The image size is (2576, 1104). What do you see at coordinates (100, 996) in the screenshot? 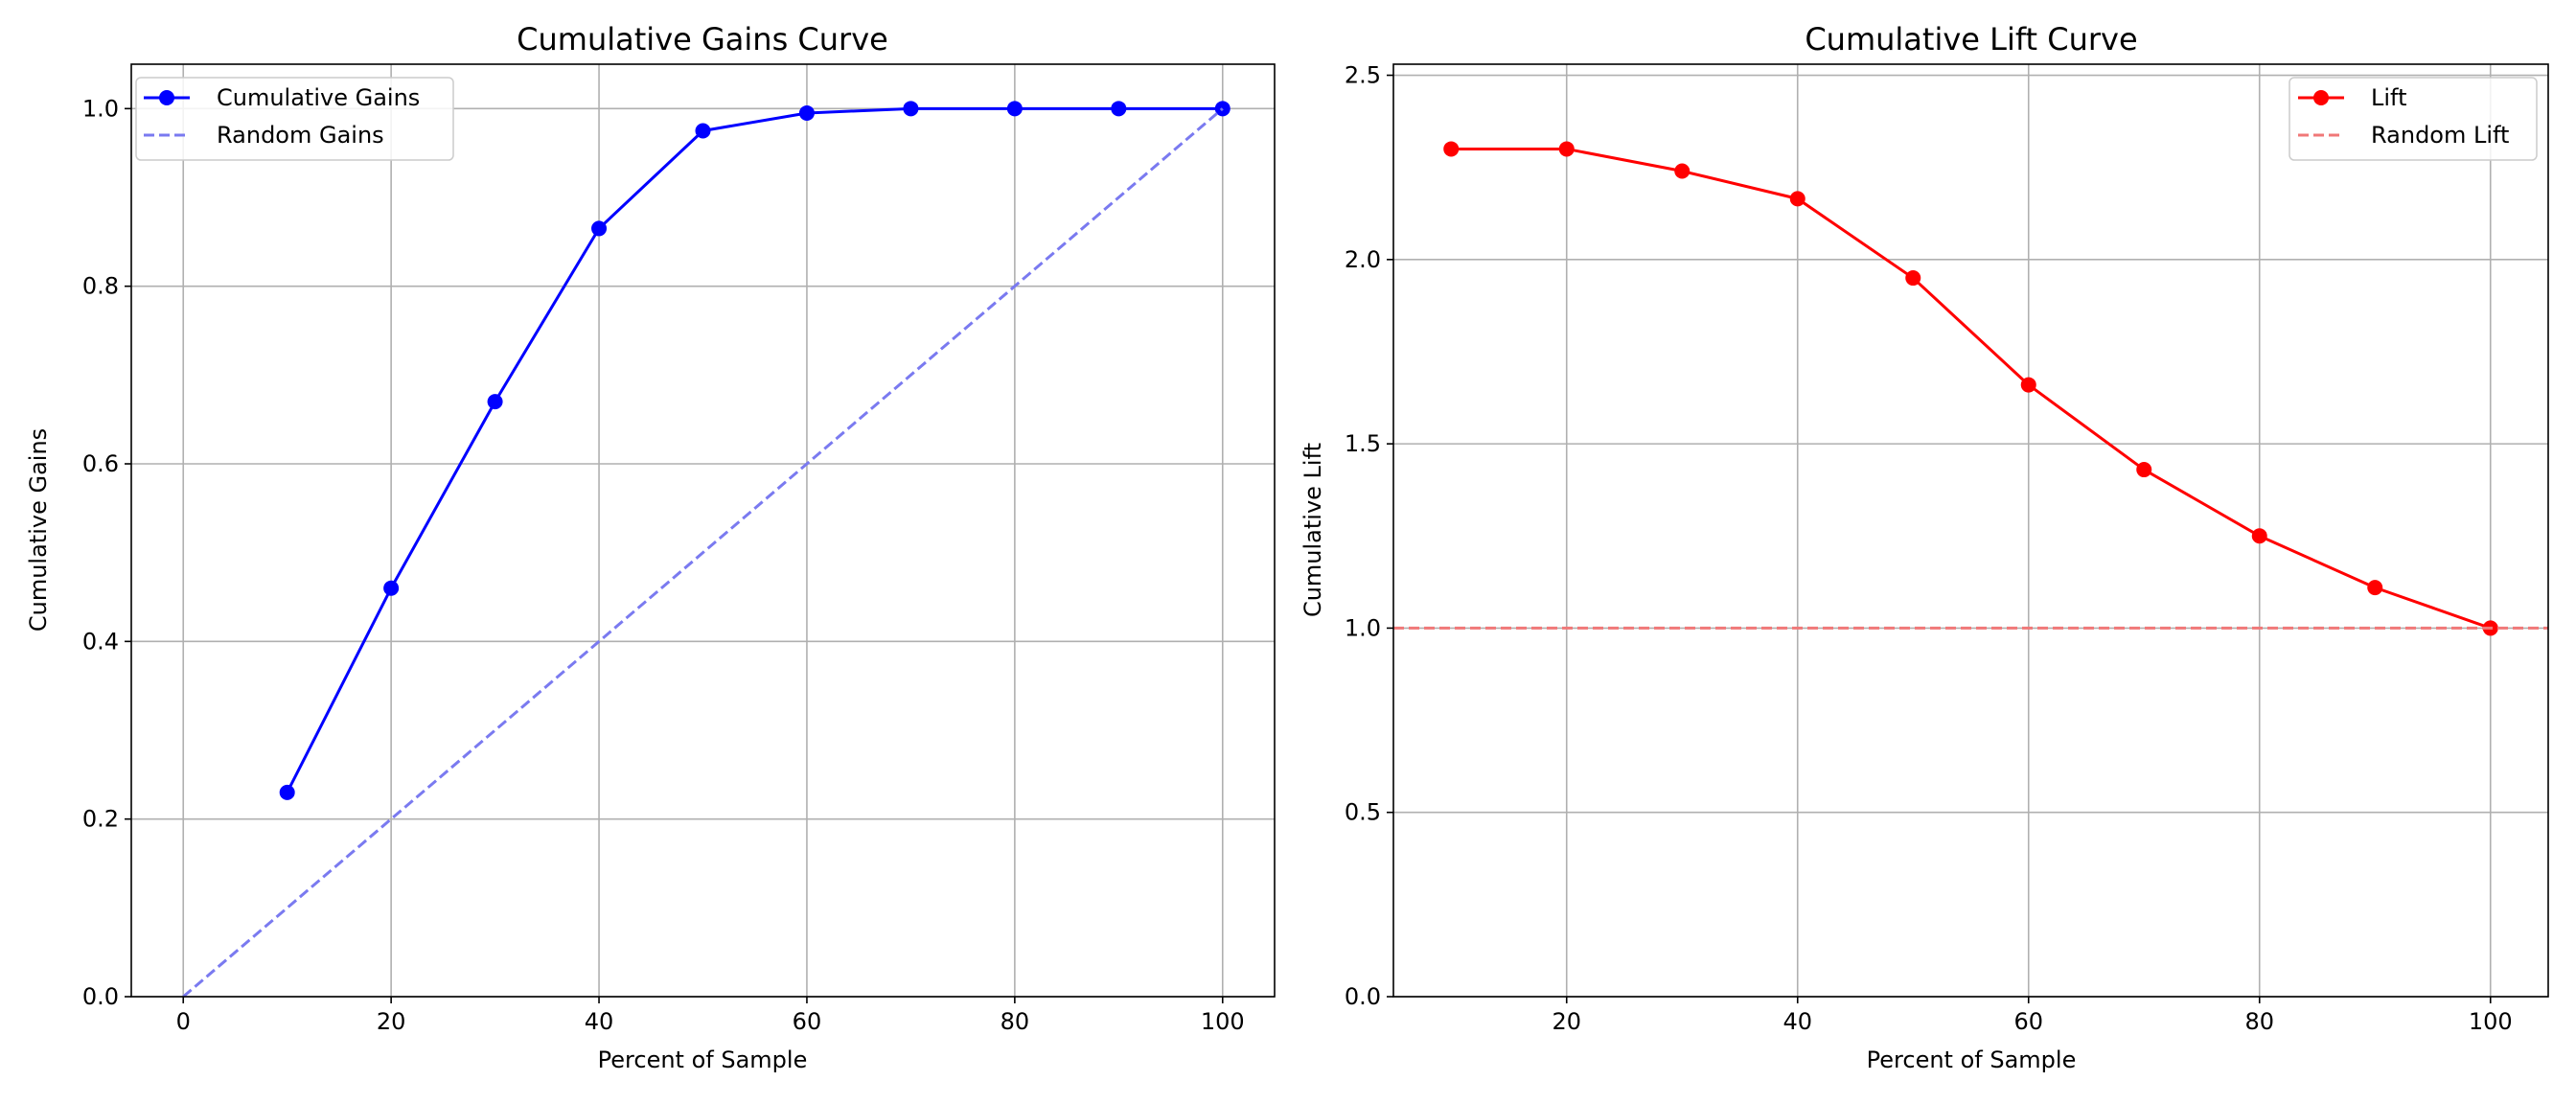
I see `gains-y-tick-label: 0.0` at bounding box center [100, 996].